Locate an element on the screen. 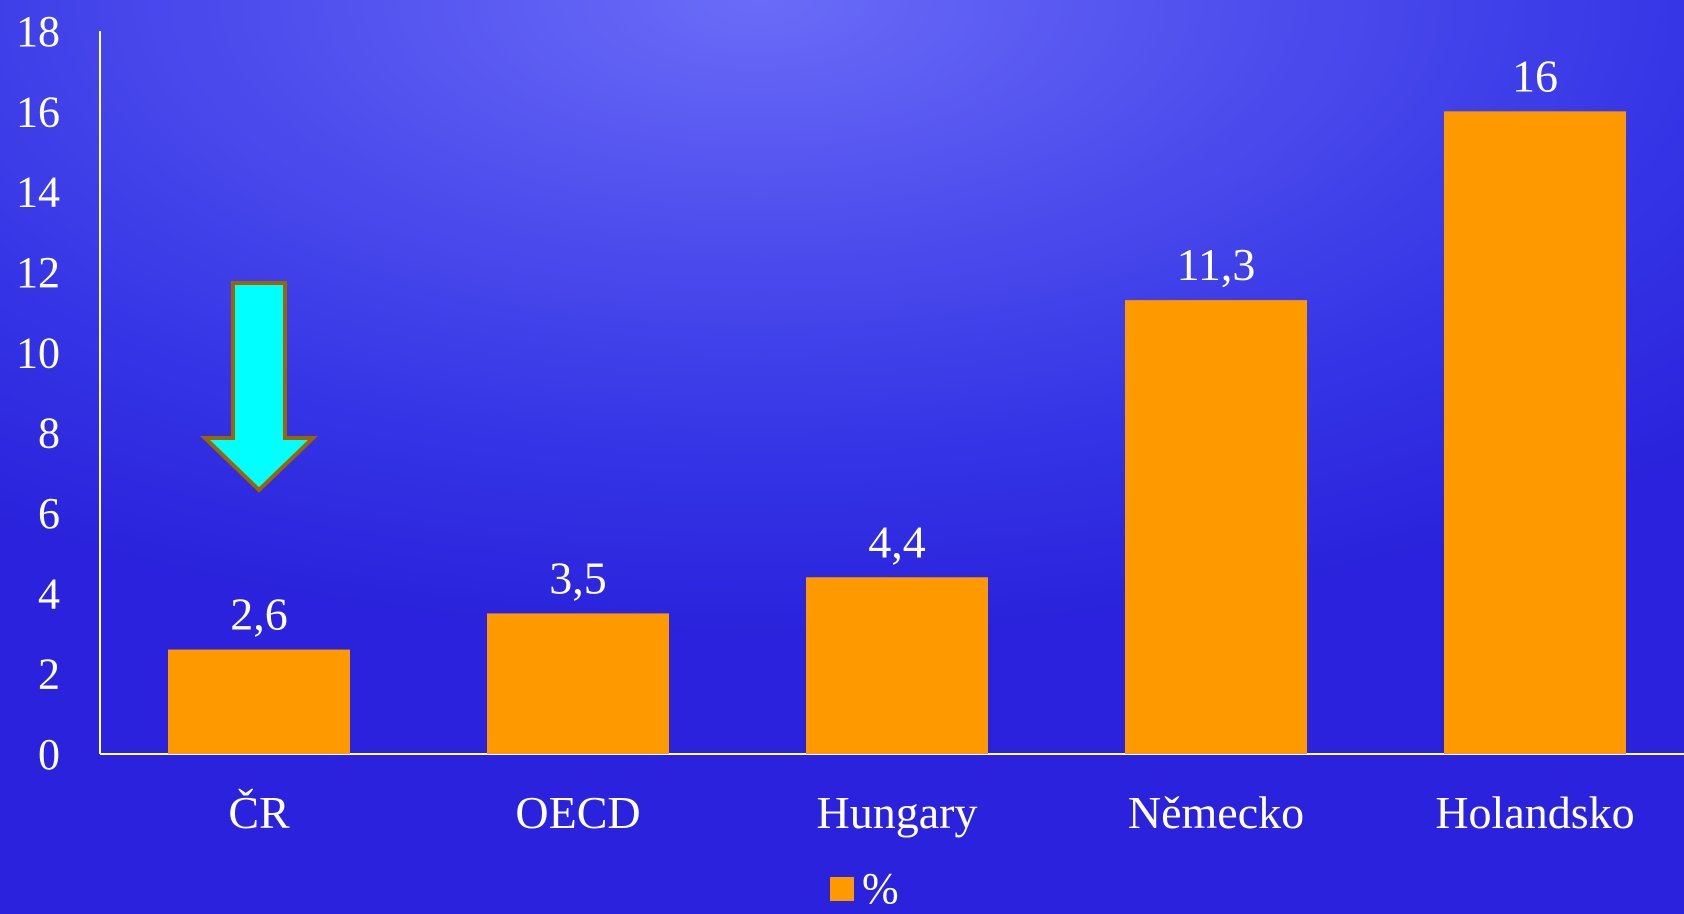  category-label: ČR is located at coordinates (259, 812).